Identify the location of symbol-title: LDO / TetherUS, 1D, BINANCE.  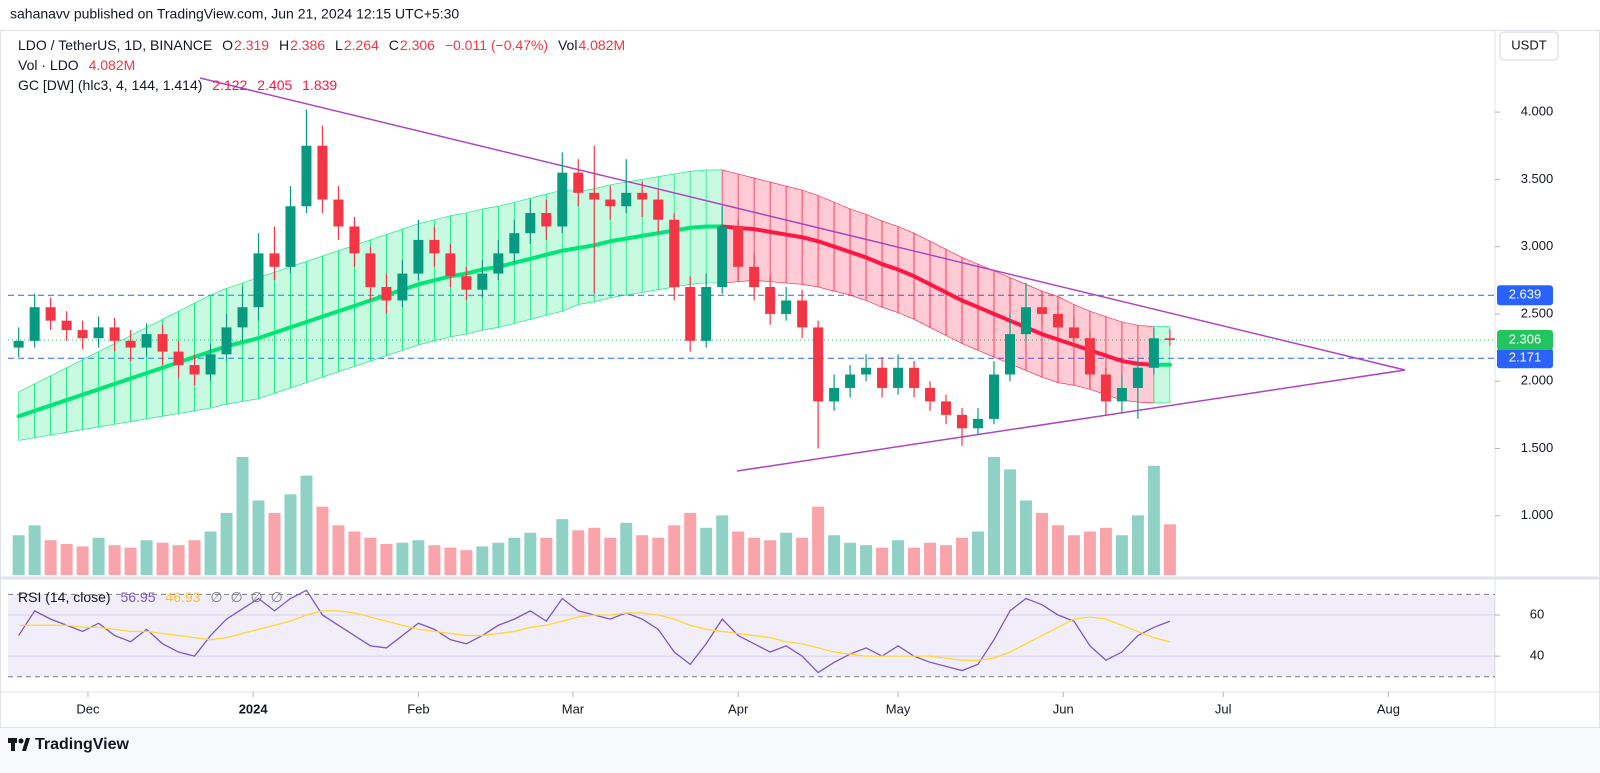
(115, 45).